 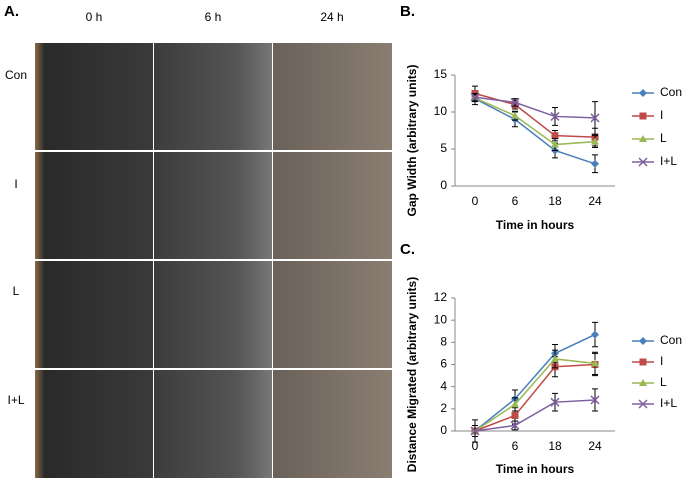 What do you see at coordinates (15, 184) in the screenshot?
I see `row-label: I` at bounding box center [15, 184].